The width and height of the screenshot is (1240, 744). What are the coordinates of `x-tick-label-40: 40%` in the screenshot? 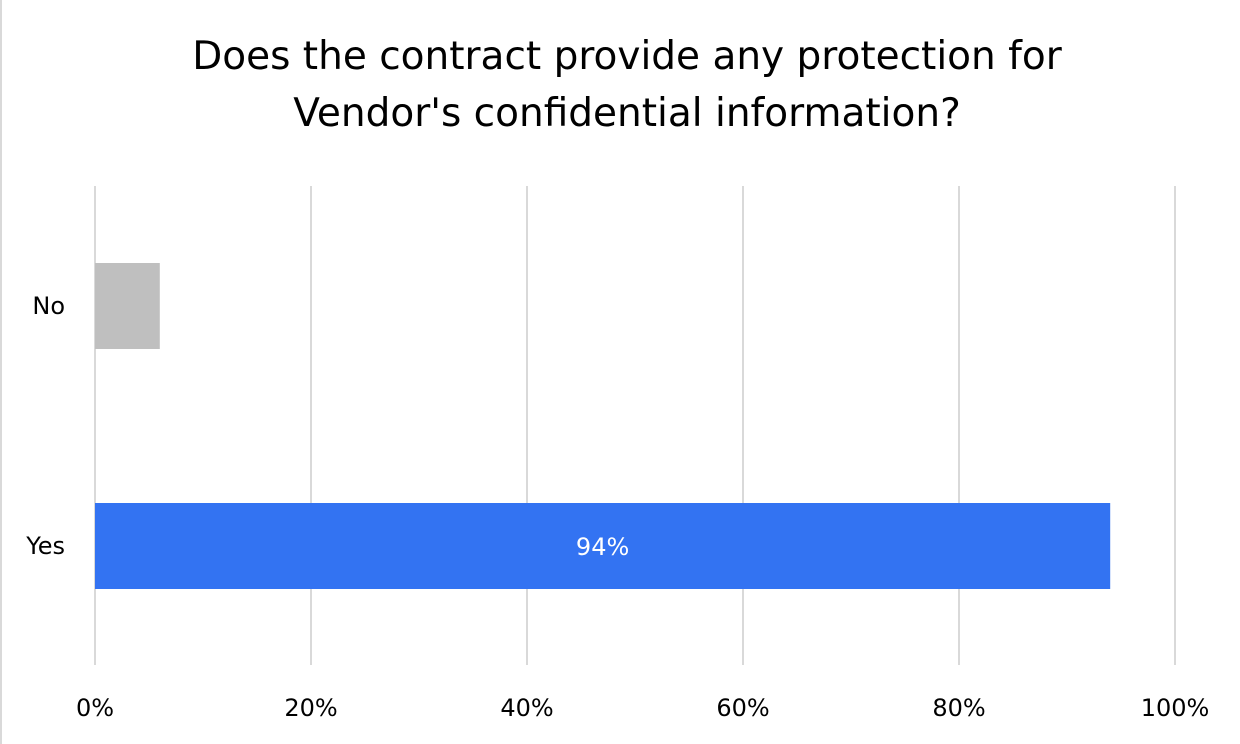 It's located at (526, 708).